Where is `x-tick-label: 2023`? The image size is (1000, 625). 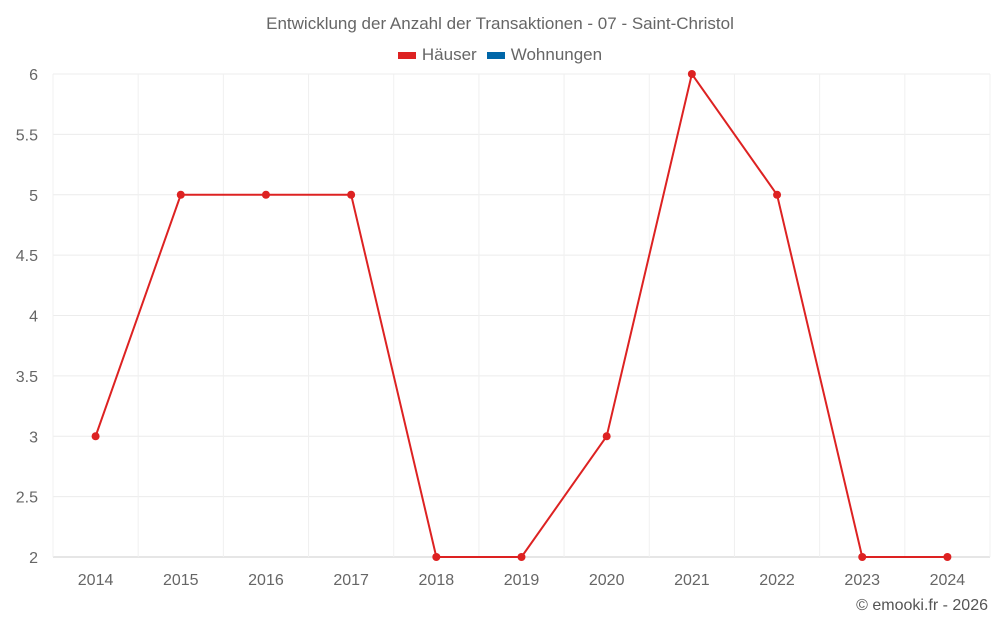 x-tick-label: 2023 is located at coordinates (862, 580).